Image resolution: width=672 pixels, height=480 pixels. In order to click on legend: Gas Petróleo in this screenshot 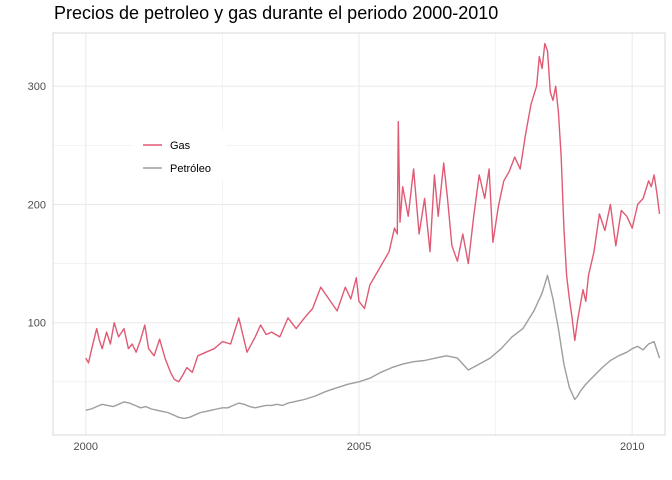, I will do `click(179, 155)`.